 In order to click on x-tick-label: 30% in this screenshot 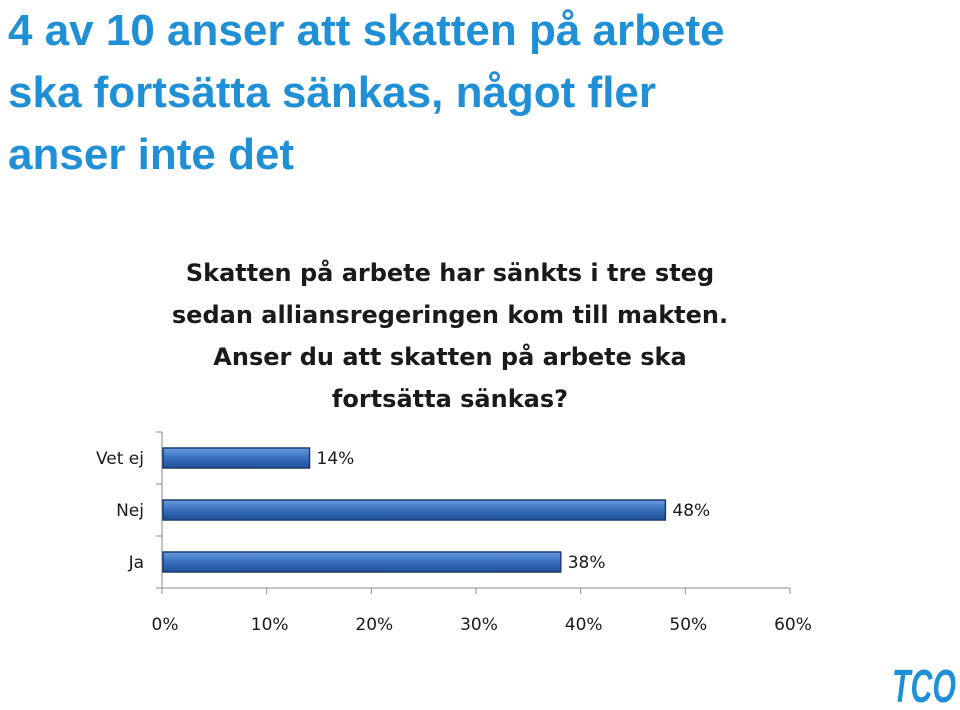, I will do `click(479, 625)`.